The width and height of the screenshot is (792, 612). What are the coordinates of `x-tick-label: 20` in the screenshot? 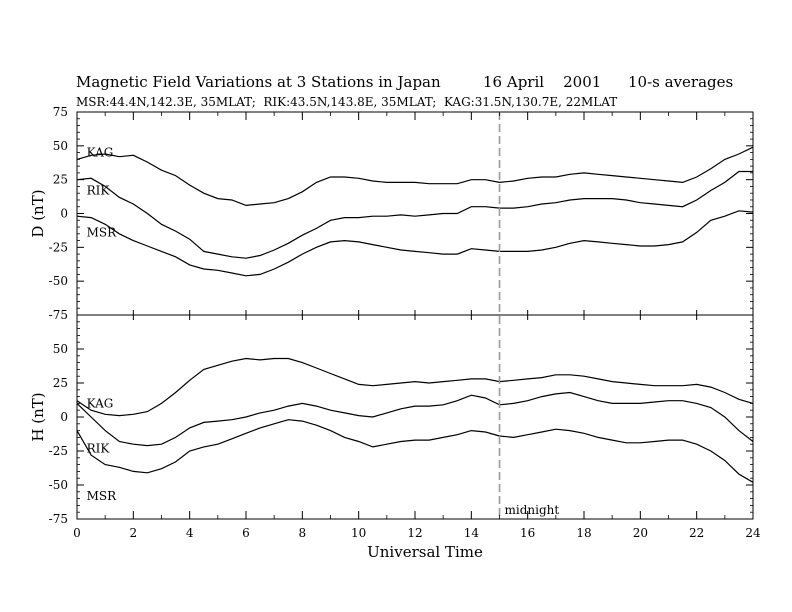 It's located at (640, 533).